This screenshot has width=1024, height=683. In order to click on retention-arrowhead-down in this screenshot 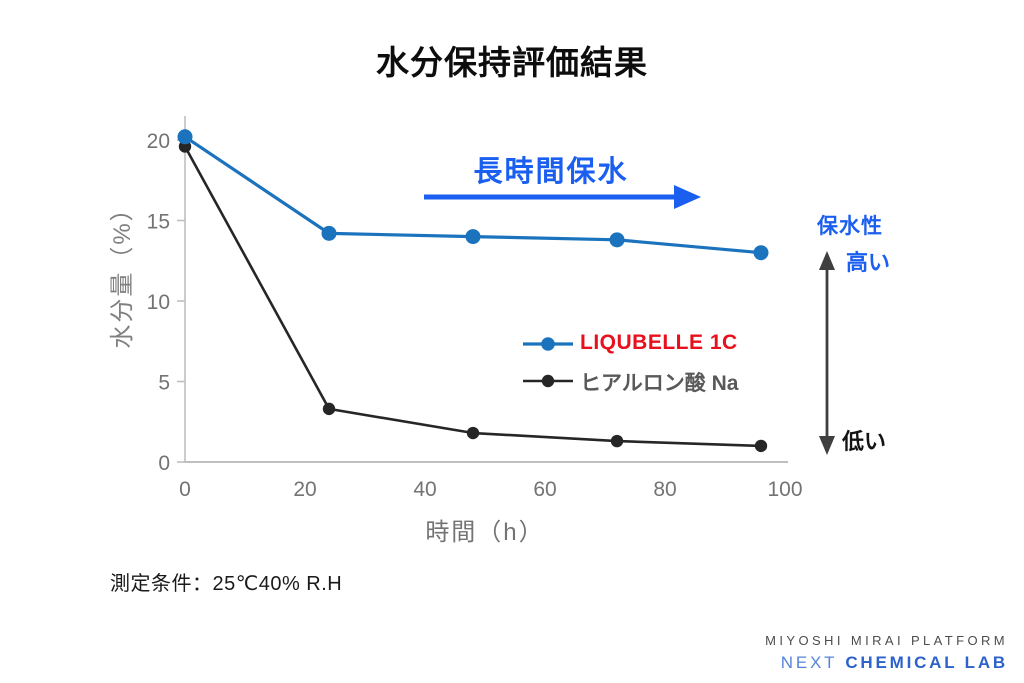, I will do `click(827, 445)`.